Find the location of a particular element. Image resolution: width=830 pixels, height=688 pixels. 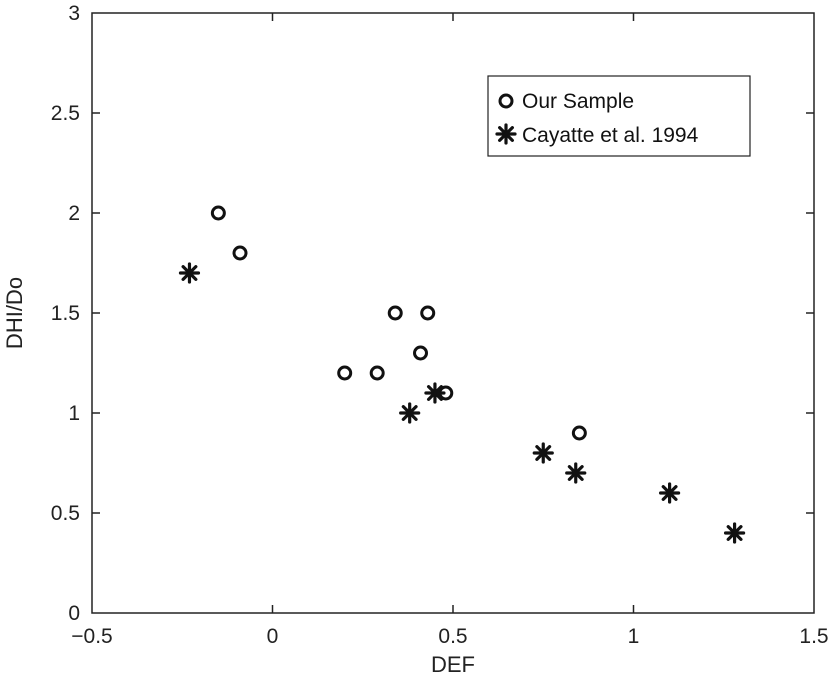

legend-label-cayatte: Cayatte et al. 1994 is located at coordinates (610, 135).